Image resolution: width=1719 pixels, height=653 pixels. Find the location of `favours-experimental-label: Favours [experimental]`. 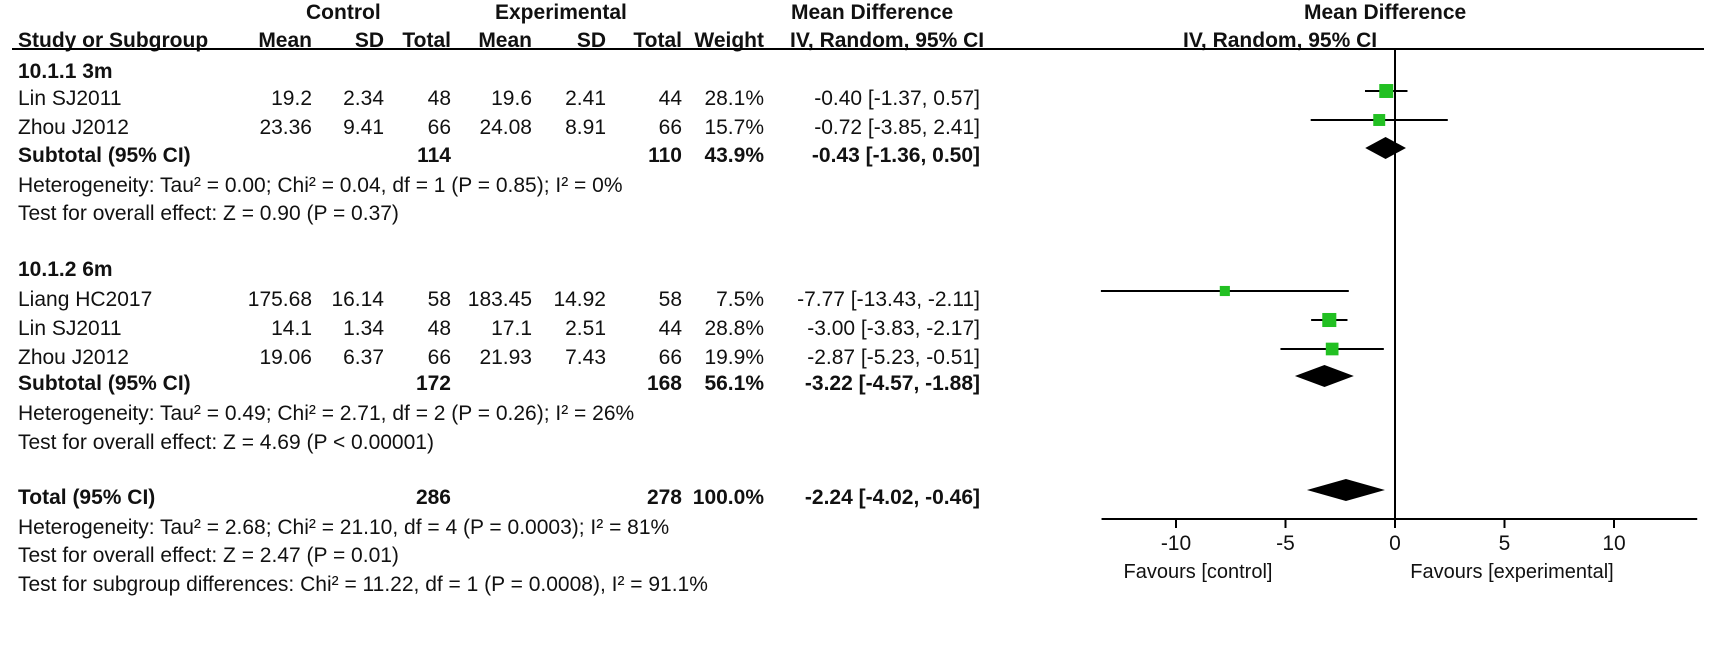

favours-experimental-label: Favours [experimental] is located at coordinates (1512, 572).